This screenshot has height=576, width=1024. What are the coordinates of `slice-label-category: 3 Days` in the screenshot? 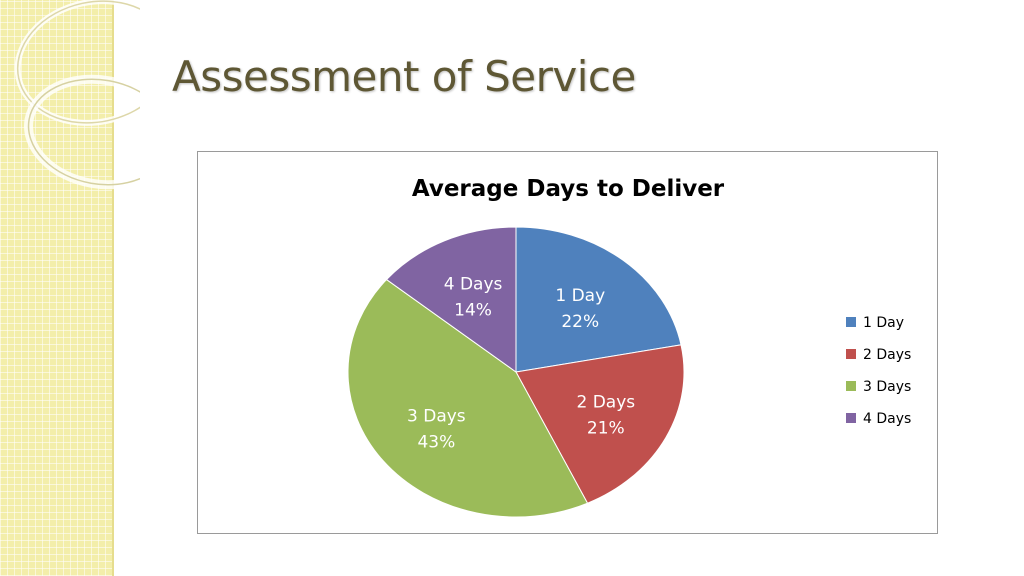 It's located at (436, 416).